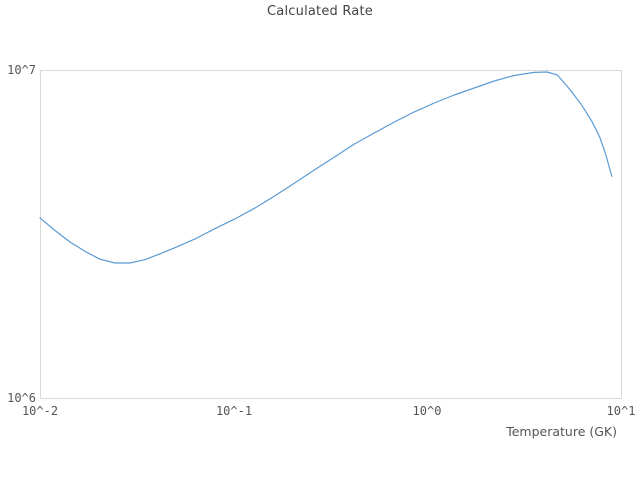 The image size is (640, 480). I want to click on chart-title: Calculated Rate, so click(320, 11).